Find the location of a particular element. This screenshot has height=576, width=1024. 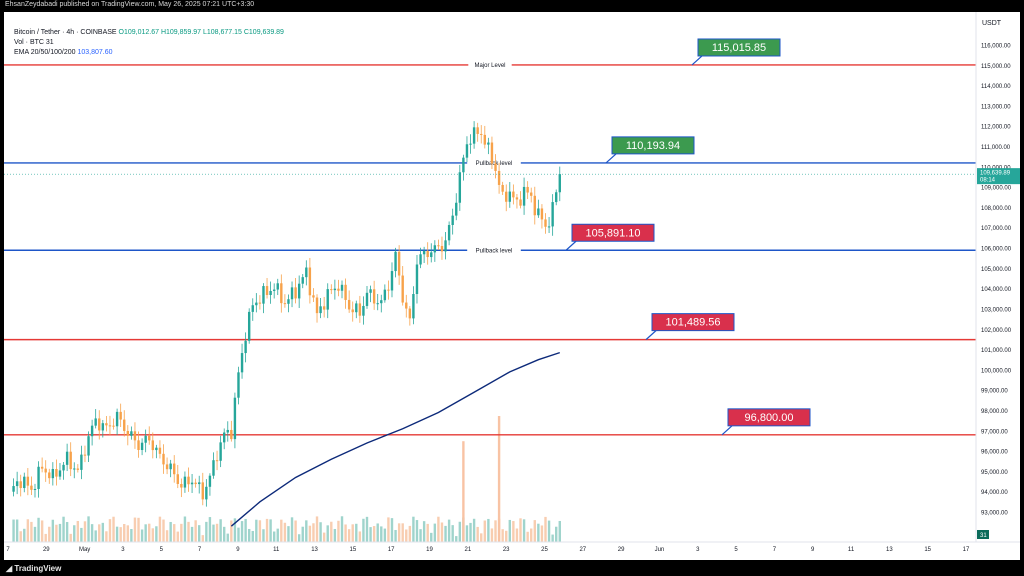

ema-value: 103,807.60 is located at coordinates (95, 52).